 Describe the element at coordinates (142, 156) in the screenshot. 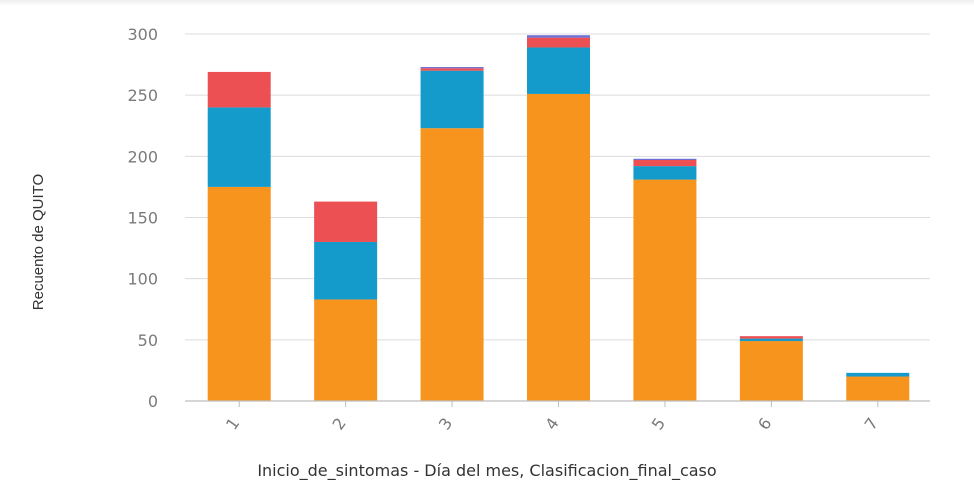

I see `y-tick-label: 200` at that location.